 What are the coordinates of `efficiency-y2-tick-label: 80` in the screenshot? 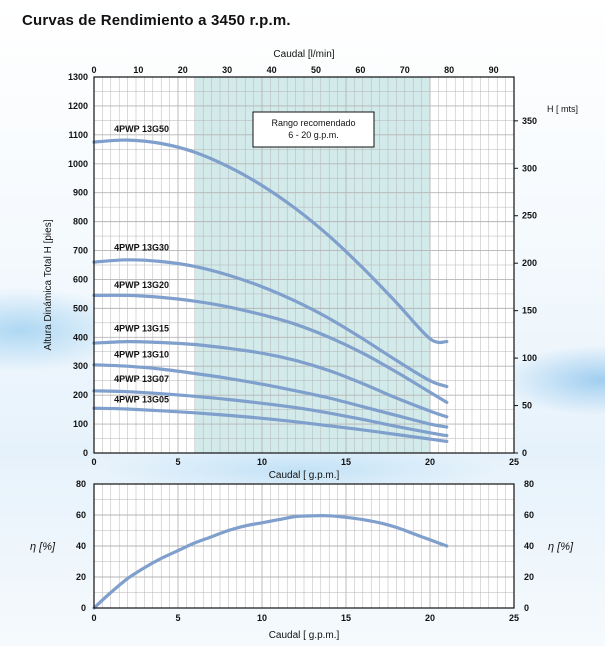 It's located at (529, 484).